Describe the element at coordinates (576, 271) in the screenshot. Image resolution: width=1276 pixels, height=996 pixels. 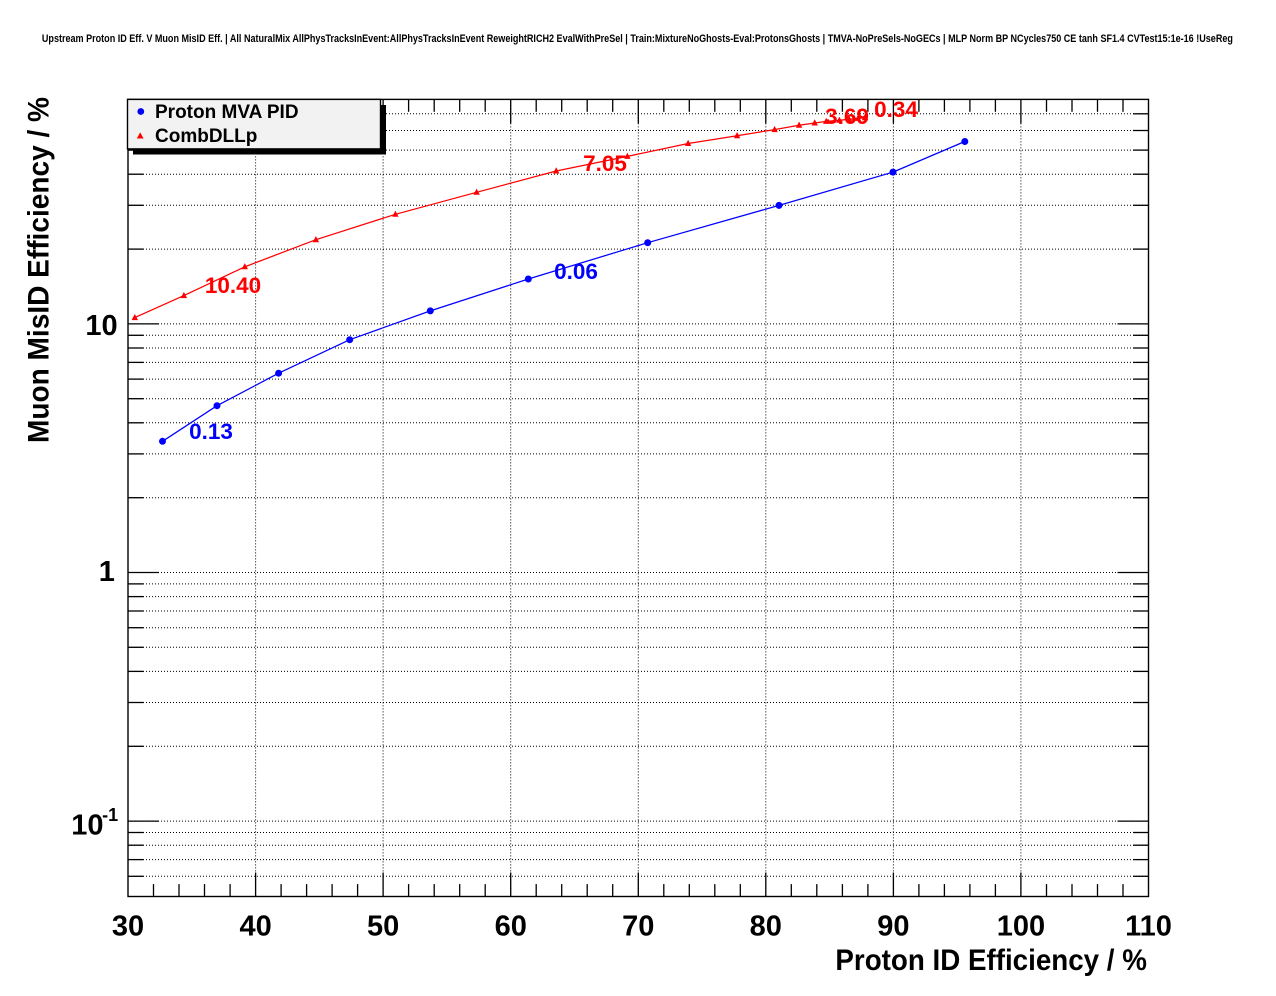
I see `svg-text: 0.06` at that location.